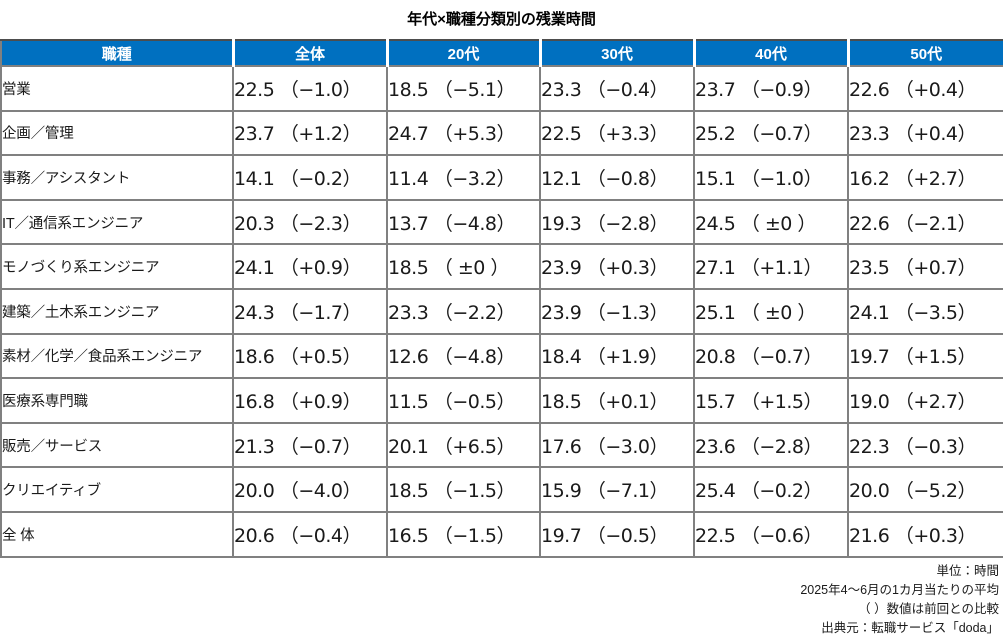  I want to click on footnote: 単位：時間, so click(967, 570).